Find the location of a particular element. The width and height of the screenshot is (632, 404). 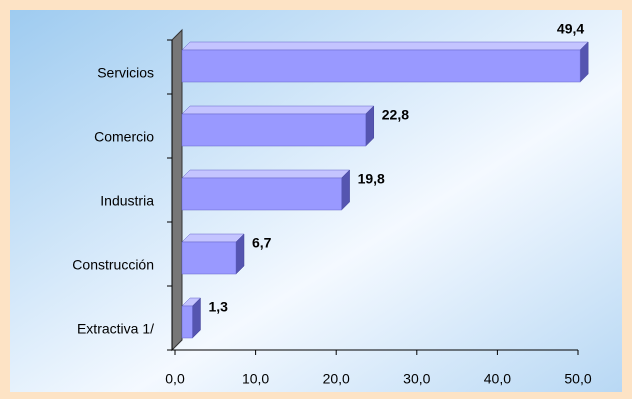

value-label: 22,8 is located at coordinates (395, 115).